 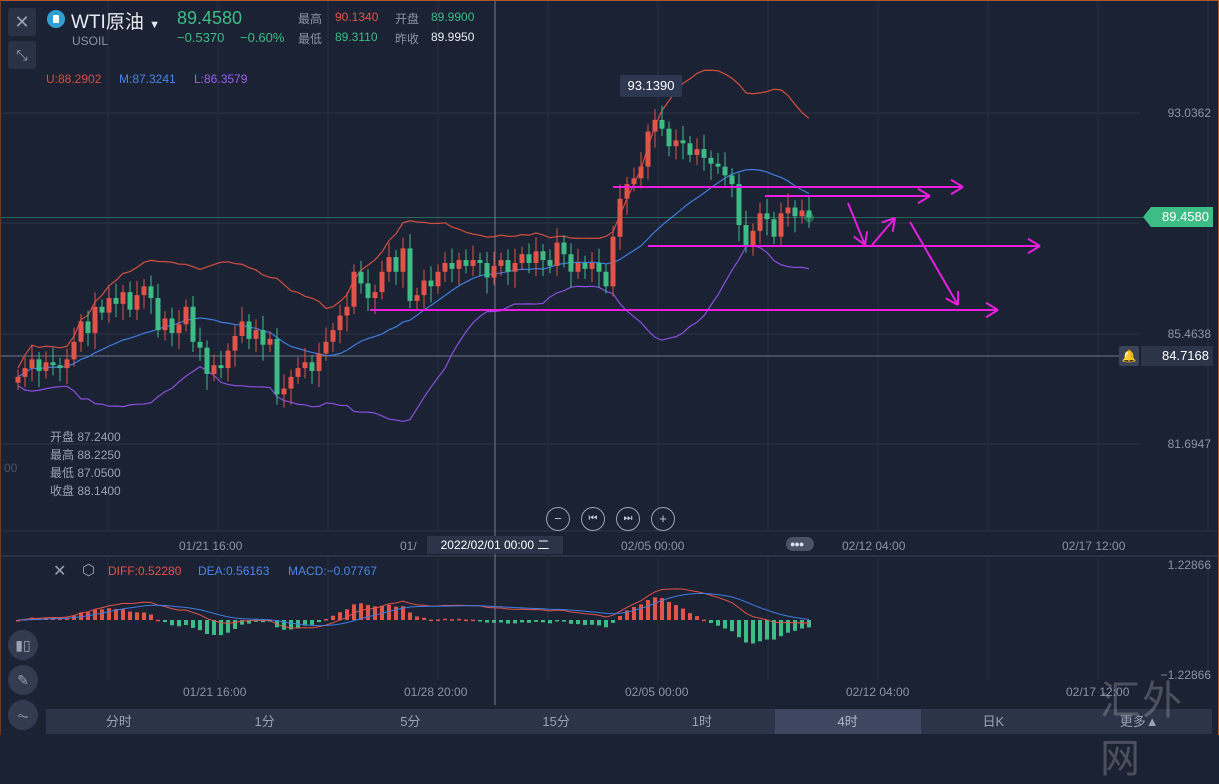 What do you see at coordinates (88, 570) in the screenshot?
I see `indicator-settings-button: ⬡` at bounding box center [88, 570].